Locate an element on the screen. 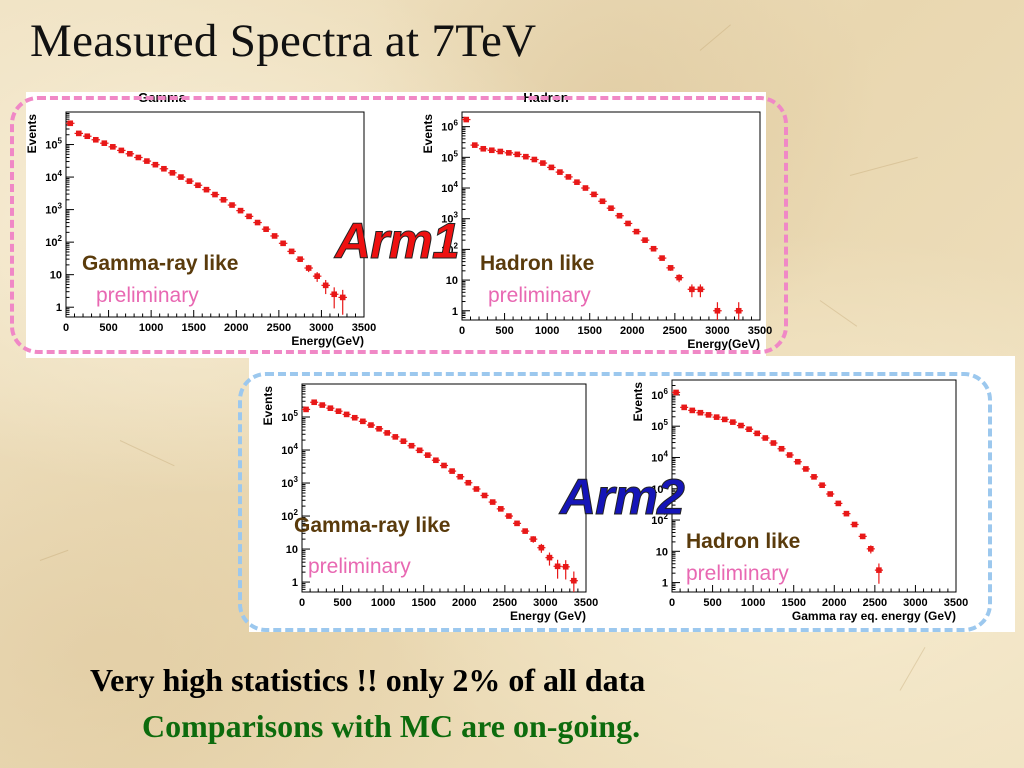 This screenshot has width=1024, height=768. arm2-gamma-preliminary: preliminary is located at coordinates (359, 566).